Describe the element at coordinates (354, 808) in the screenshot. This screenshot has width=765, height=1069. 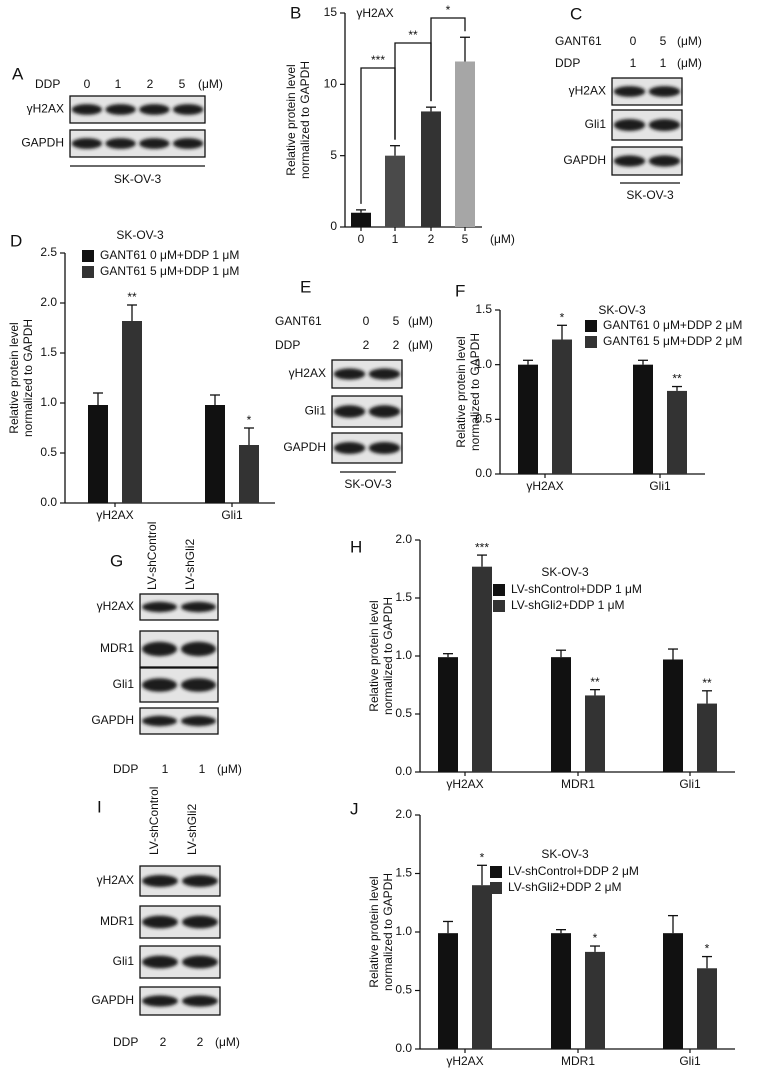
I see `panel-letter: J` at that location.